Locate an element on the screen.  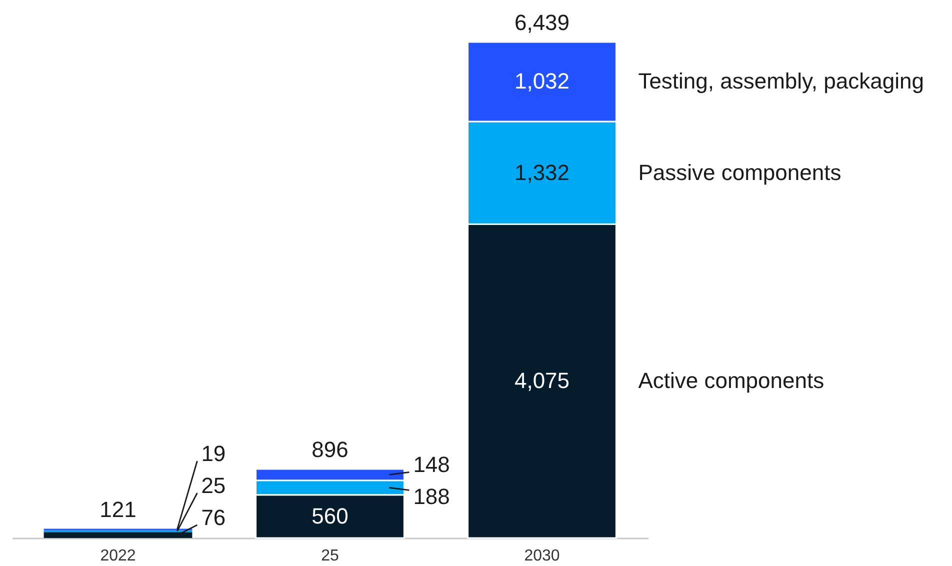
data-label: 4,075 is located at coordinates (542, 381).